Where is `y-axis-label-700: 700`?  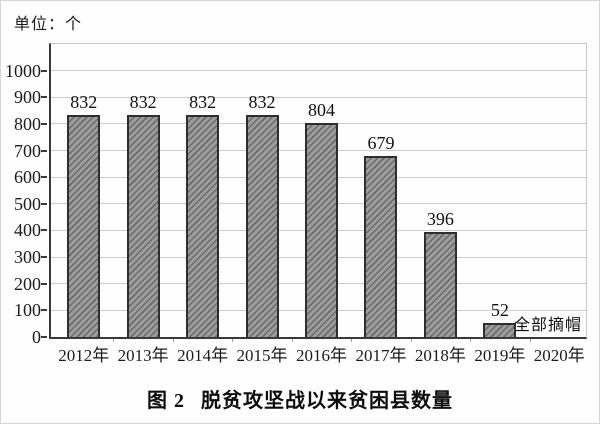
y-axis-label-700: 700 is located at coordinates (27, 150).